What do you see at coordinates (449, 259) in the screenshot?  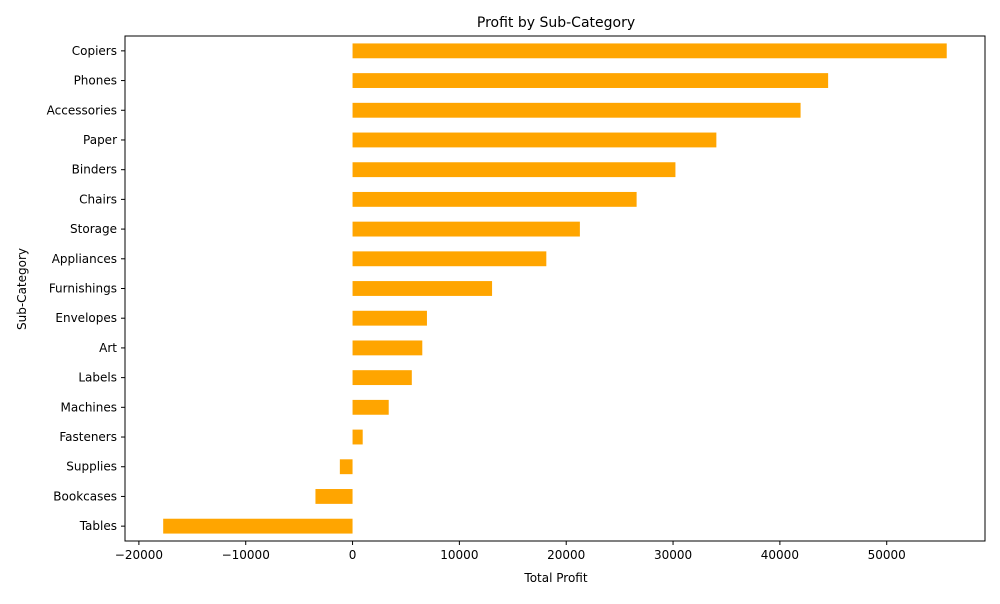 I see `bar-appliances` at bounding box center [449, 259].